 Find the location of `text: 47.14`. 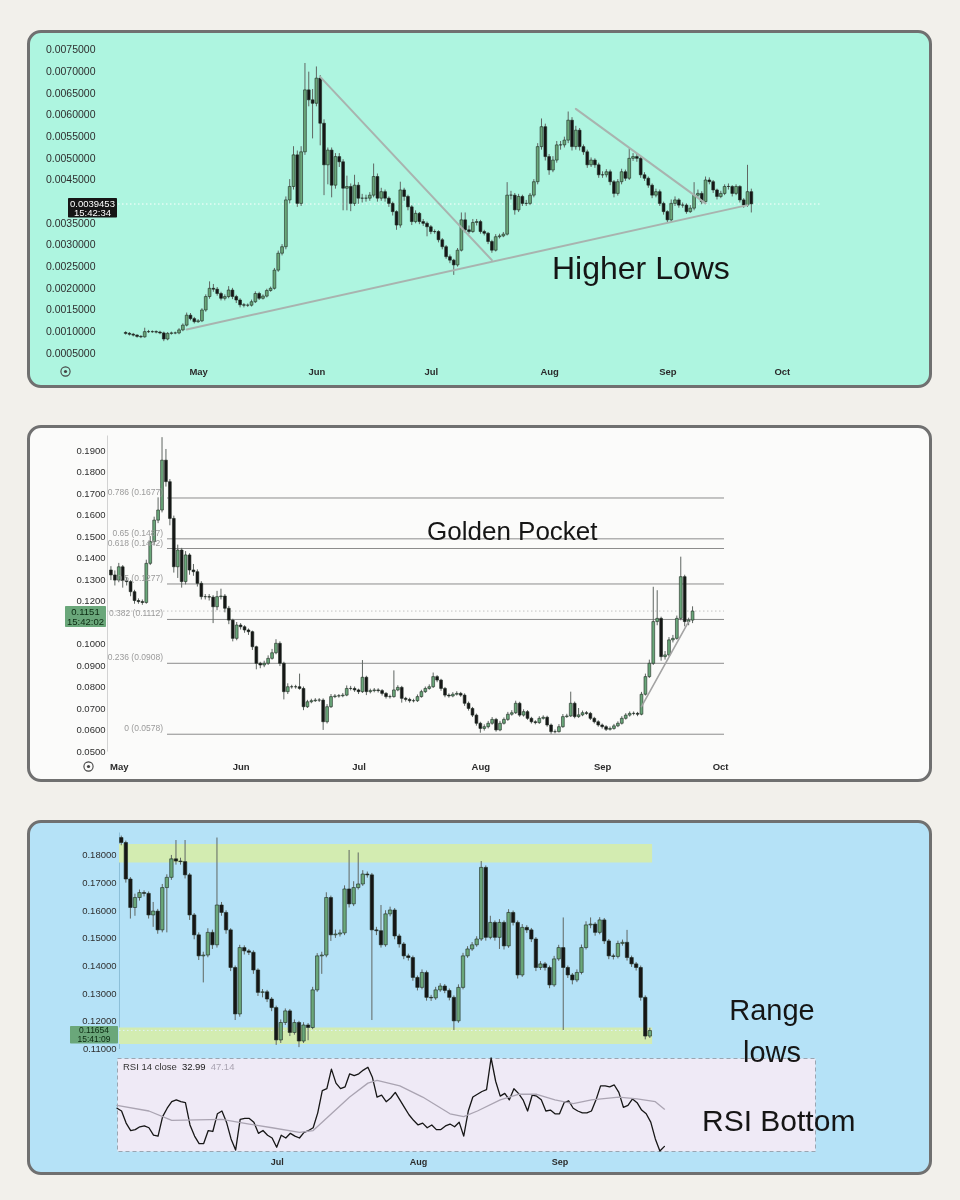

text: 47.14 is located at coordinates (222, 1066).